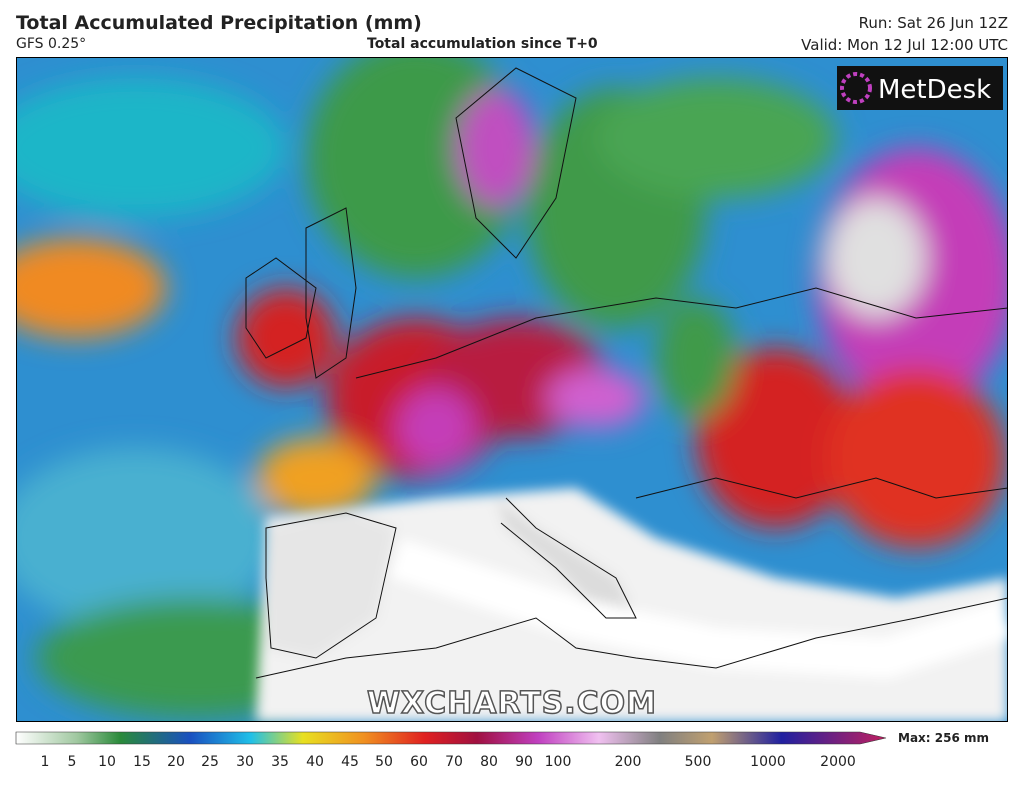  What do you see at coordinates (934, 90) in the screenshot?
I see `logo-text: MetDesk` at bounding box center [934, 90].